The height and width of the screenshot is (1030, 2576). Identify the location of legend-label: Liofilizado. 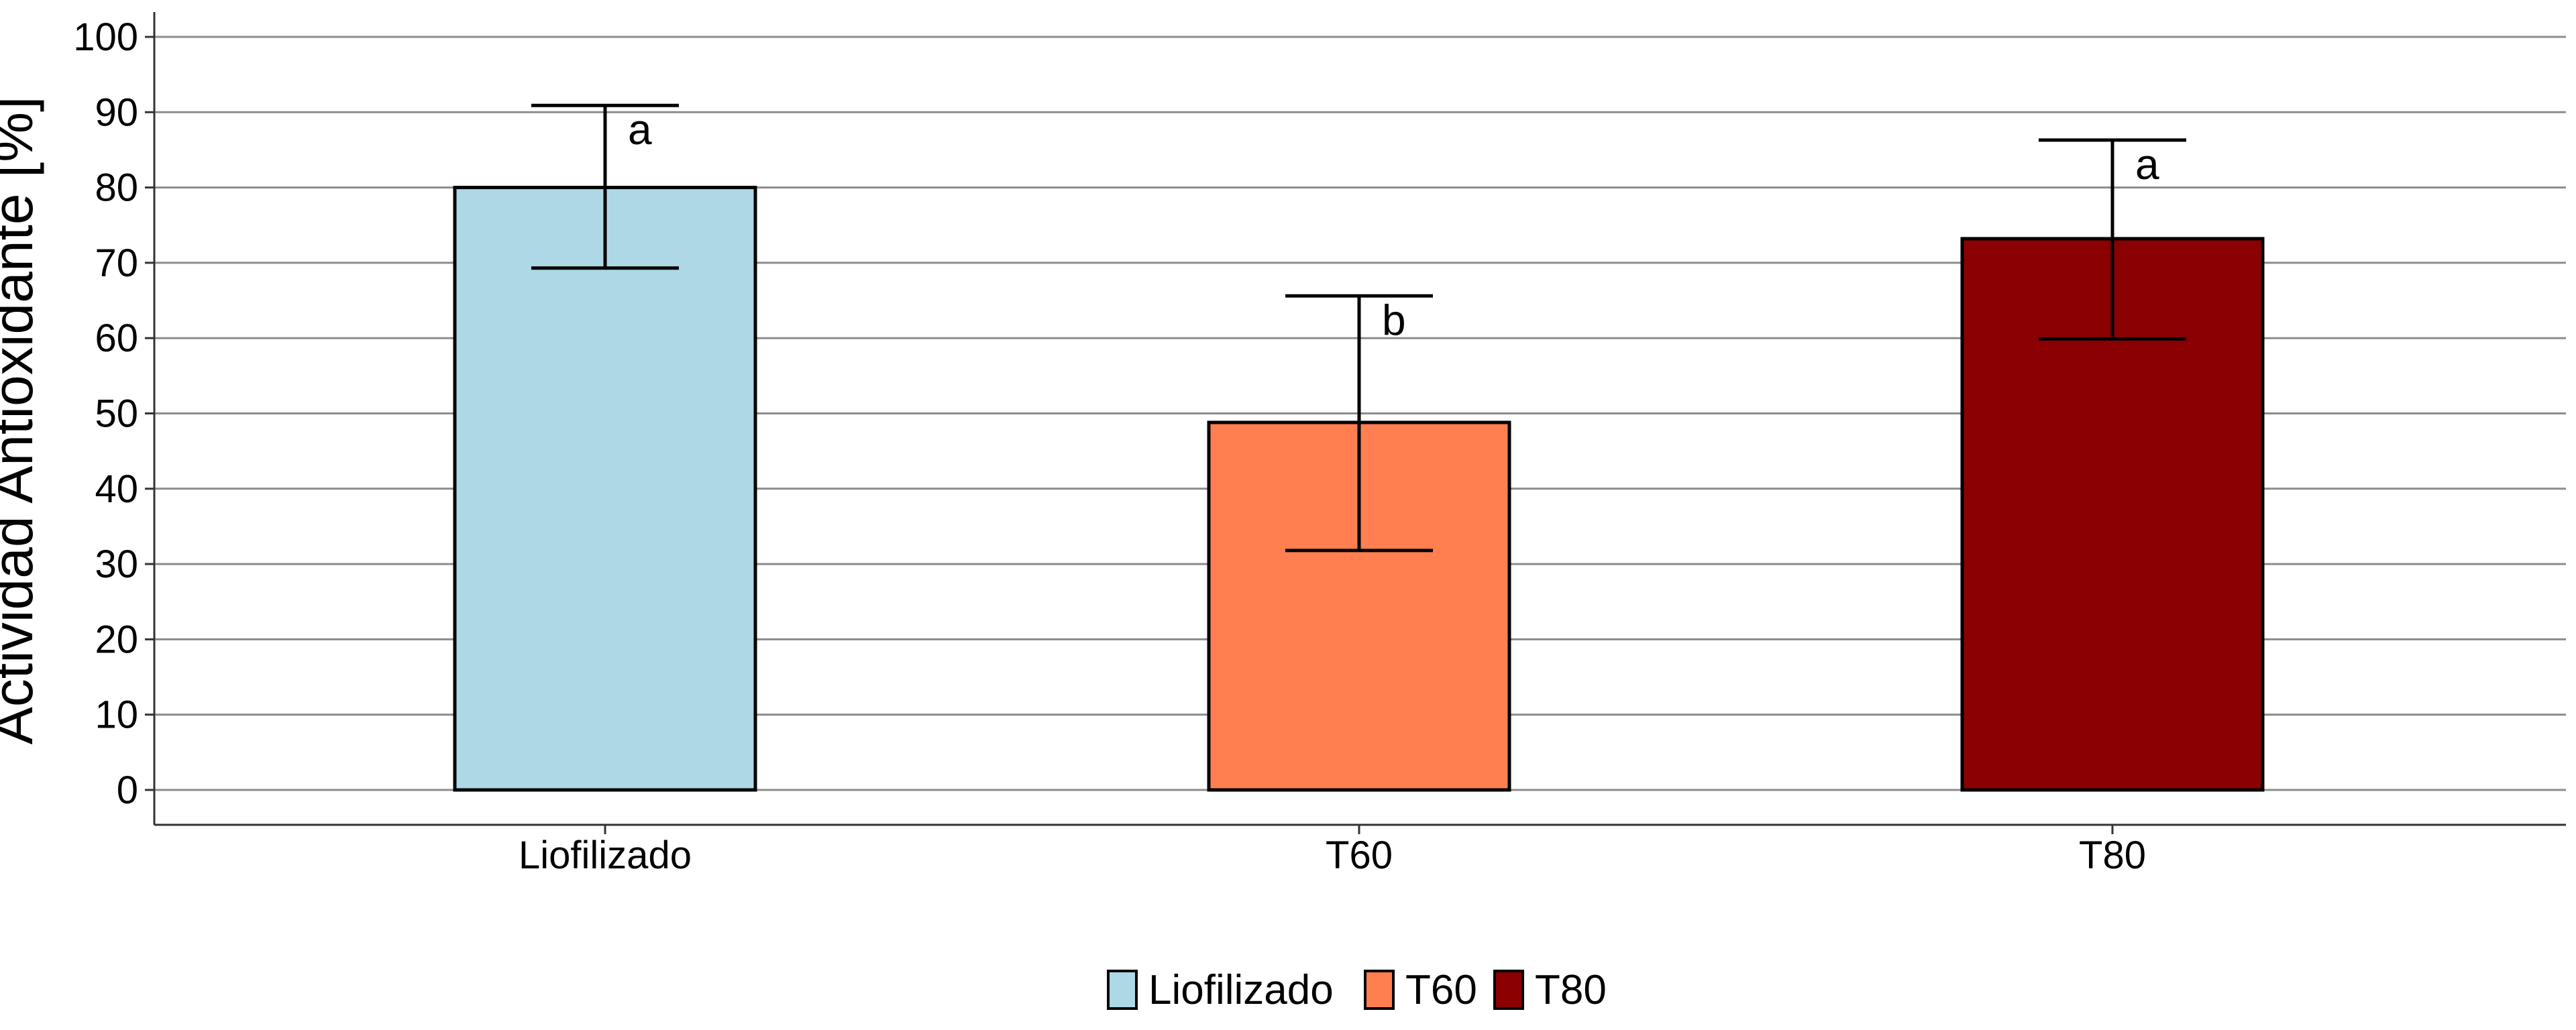
(1241, 990).